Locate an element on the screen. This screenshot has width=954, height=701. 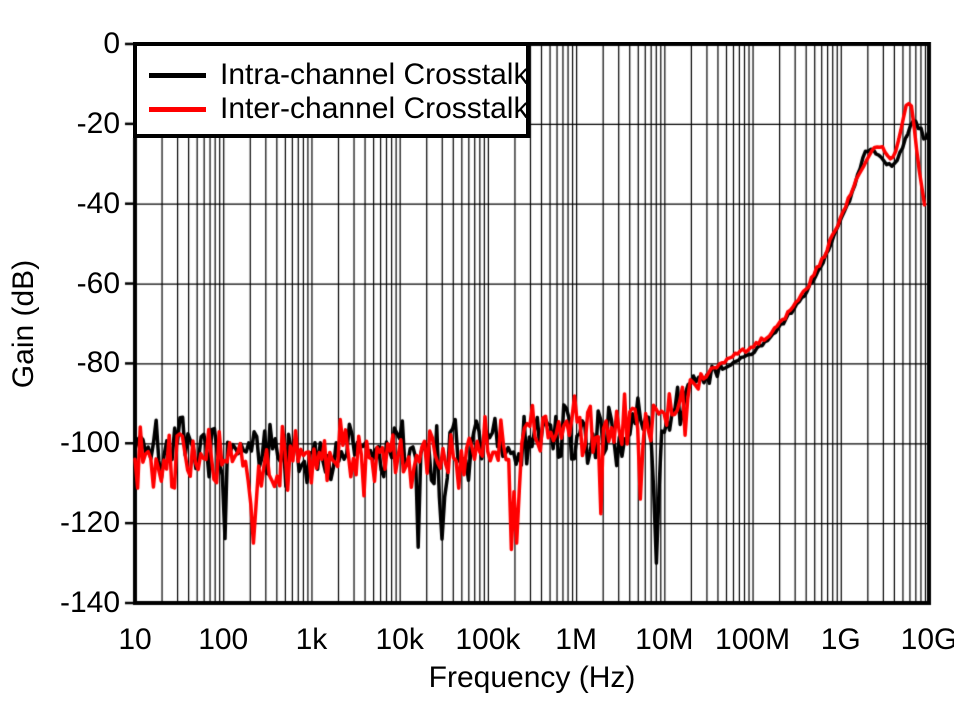
x-tick-label: 100 is located at coordinates (223, 639).